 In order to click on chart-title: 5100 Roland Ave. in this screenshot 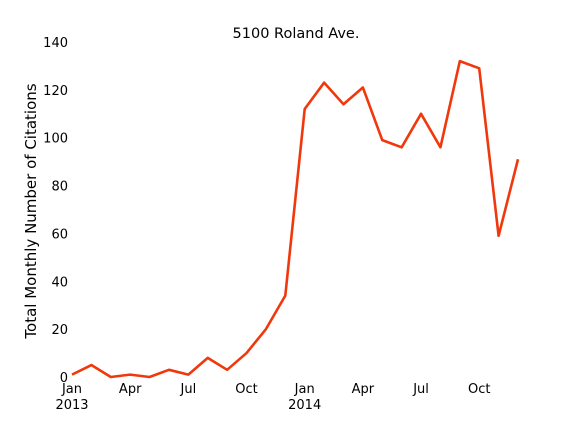, I will do `click(296, 34)`.